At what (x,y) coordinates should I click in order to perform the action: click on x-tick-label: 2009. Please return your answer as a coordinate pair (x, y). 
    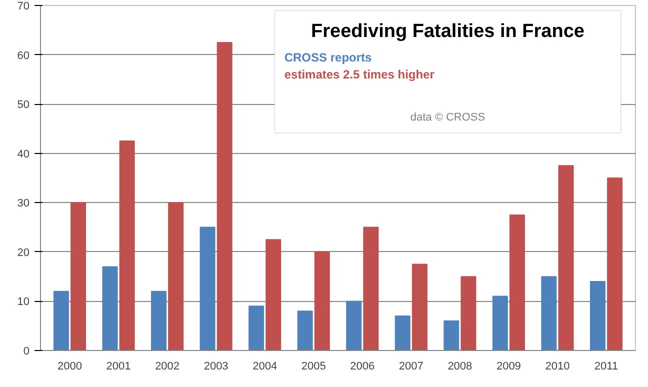
    Looking at the image, I should click on (508, 366).